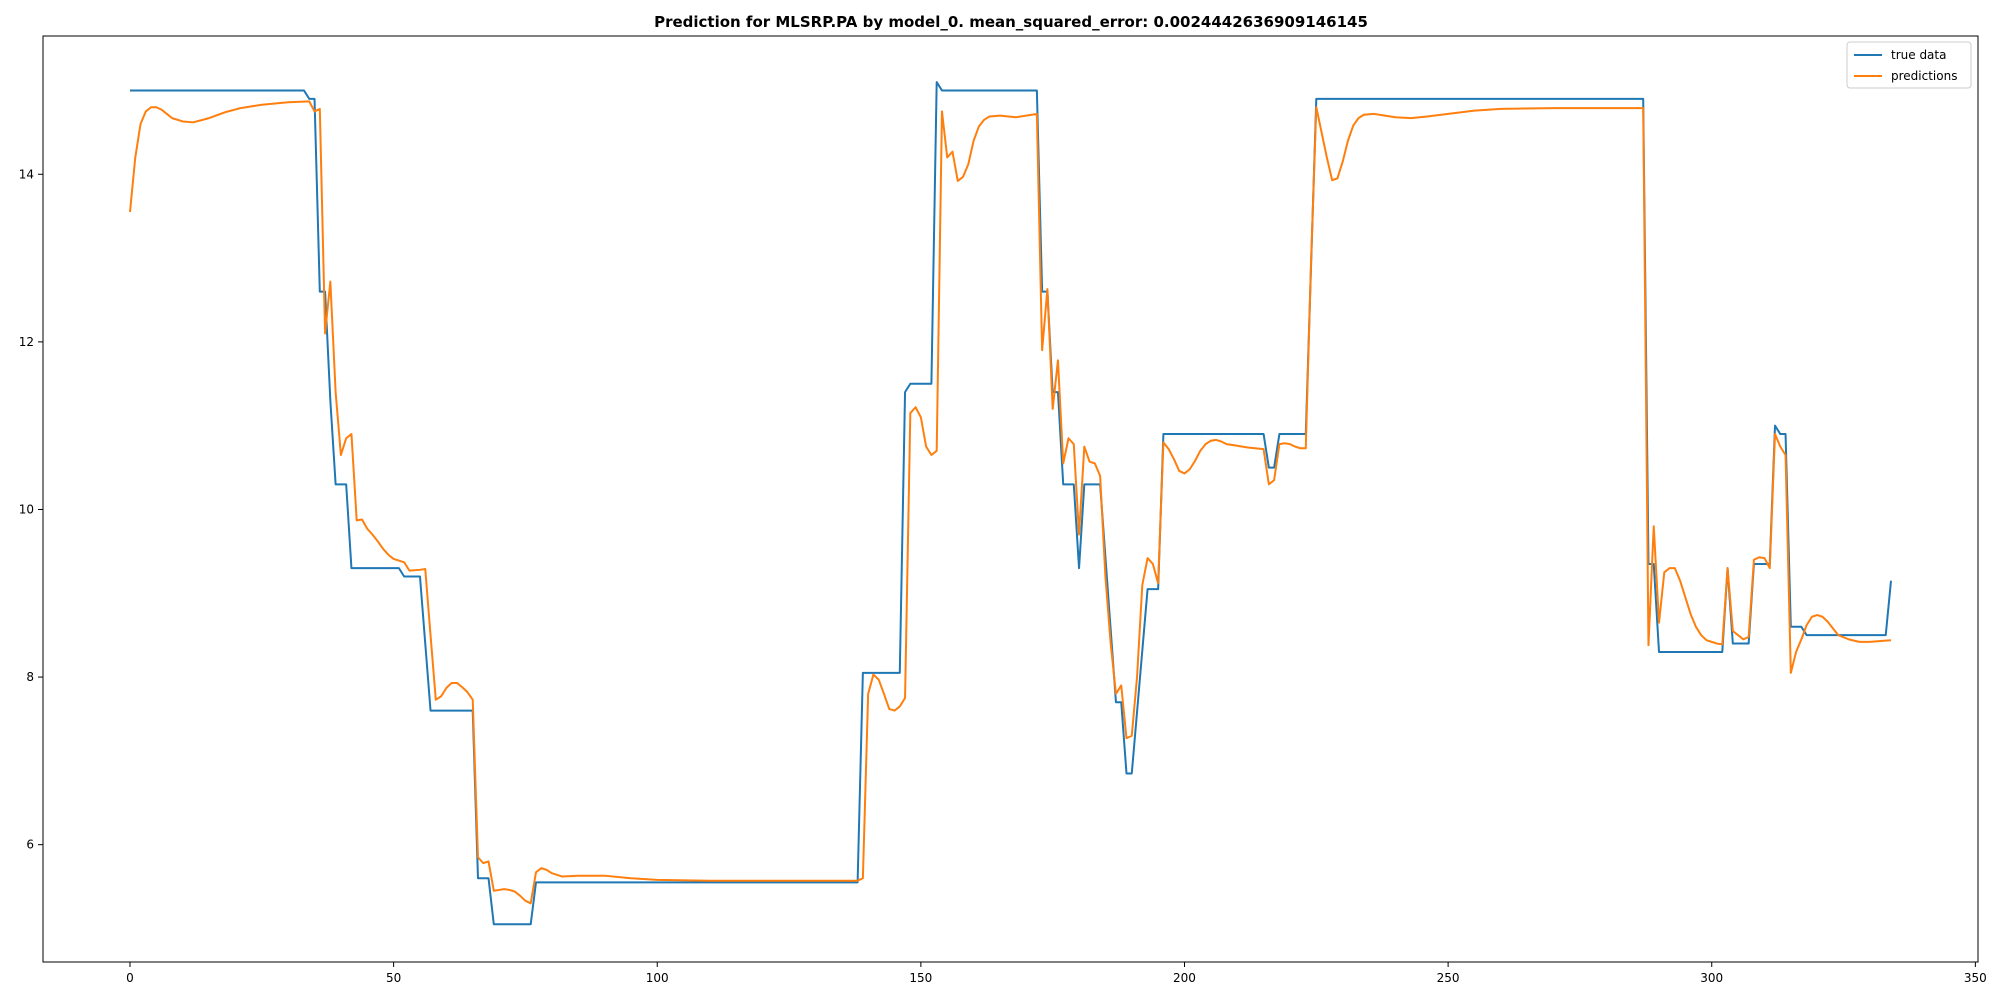 The width and height of the screenshot is (2000, 1000). What do you see at coordinates (30, 845) in the screenshot?
I see `y-tick-label: 6` at bounding box center [30, 845].